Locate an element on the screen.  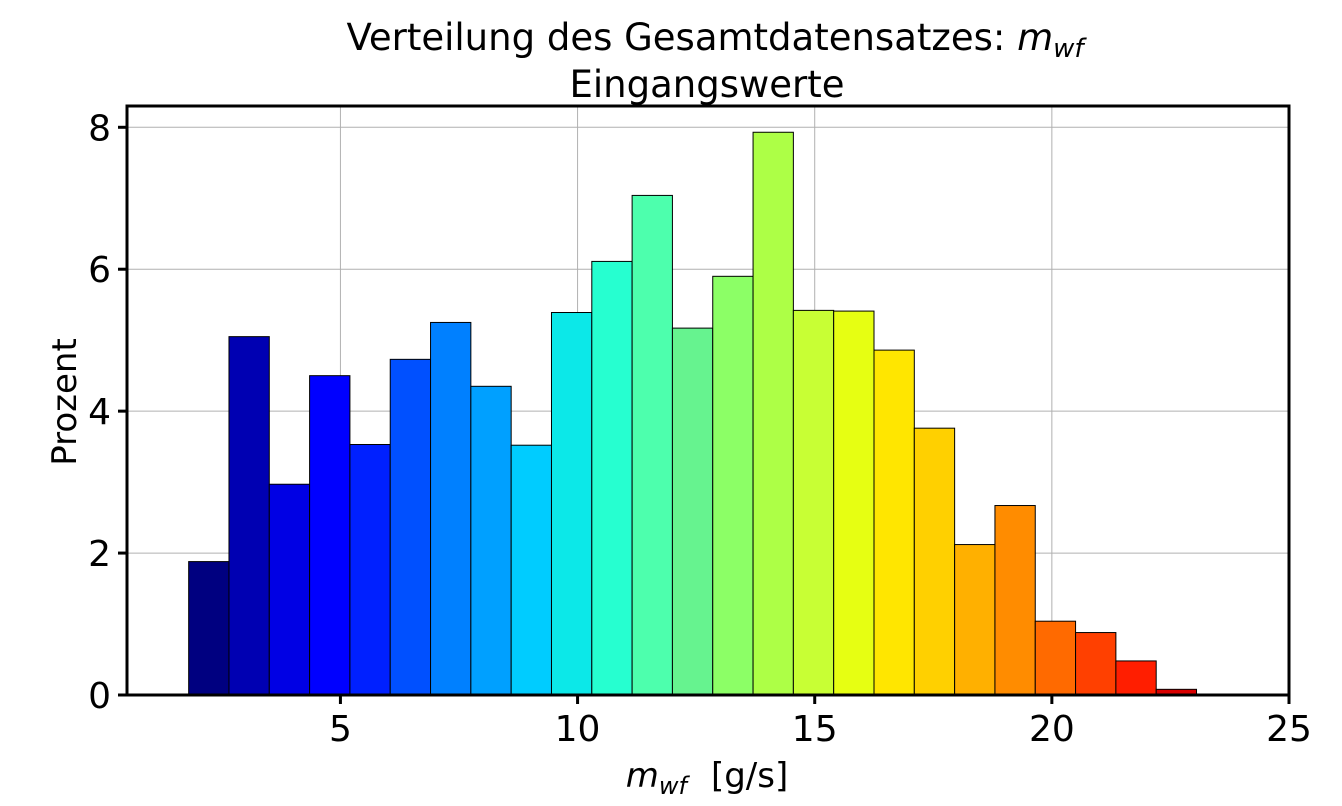
x-tick-label: 10 is located at coordinates (578, 729).